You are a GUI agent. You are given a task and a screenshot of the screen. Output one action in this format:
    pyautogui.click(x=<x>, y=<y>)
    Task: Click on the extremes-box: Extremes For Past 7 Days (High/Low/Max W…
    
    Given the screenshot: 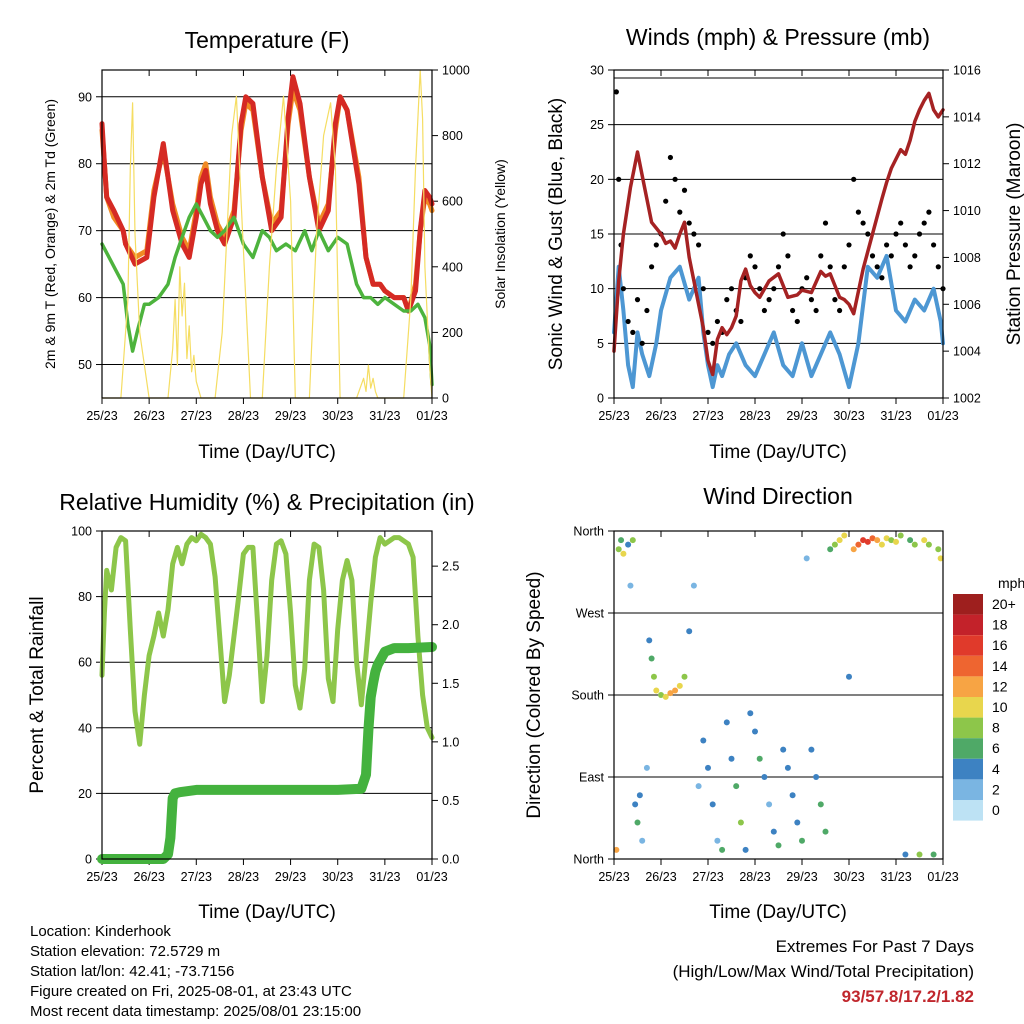 What is the action you would take?
    pyautogui.click(x=823, y=971)
    